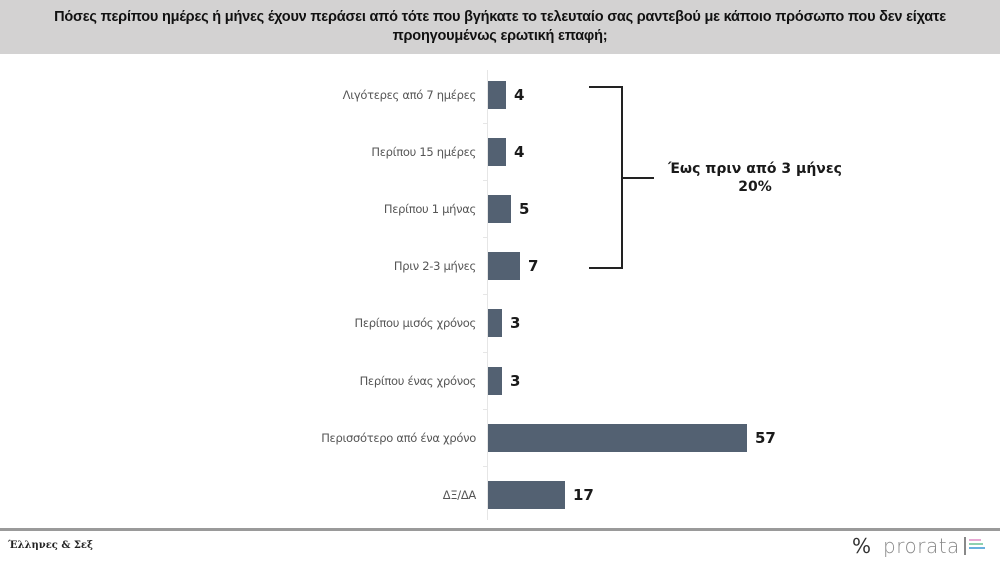  Describe the element at coordinates (583, 495) in the screenshot. I see `value-label: 17` at that location.